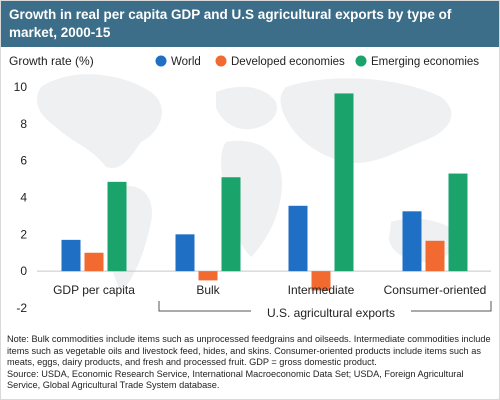 This screenshot has width=500, height=400. What do you see at coordinates (23, 234) in the screenshot?
I see `y-tick-label: 2` at bounding box center [23, 234].